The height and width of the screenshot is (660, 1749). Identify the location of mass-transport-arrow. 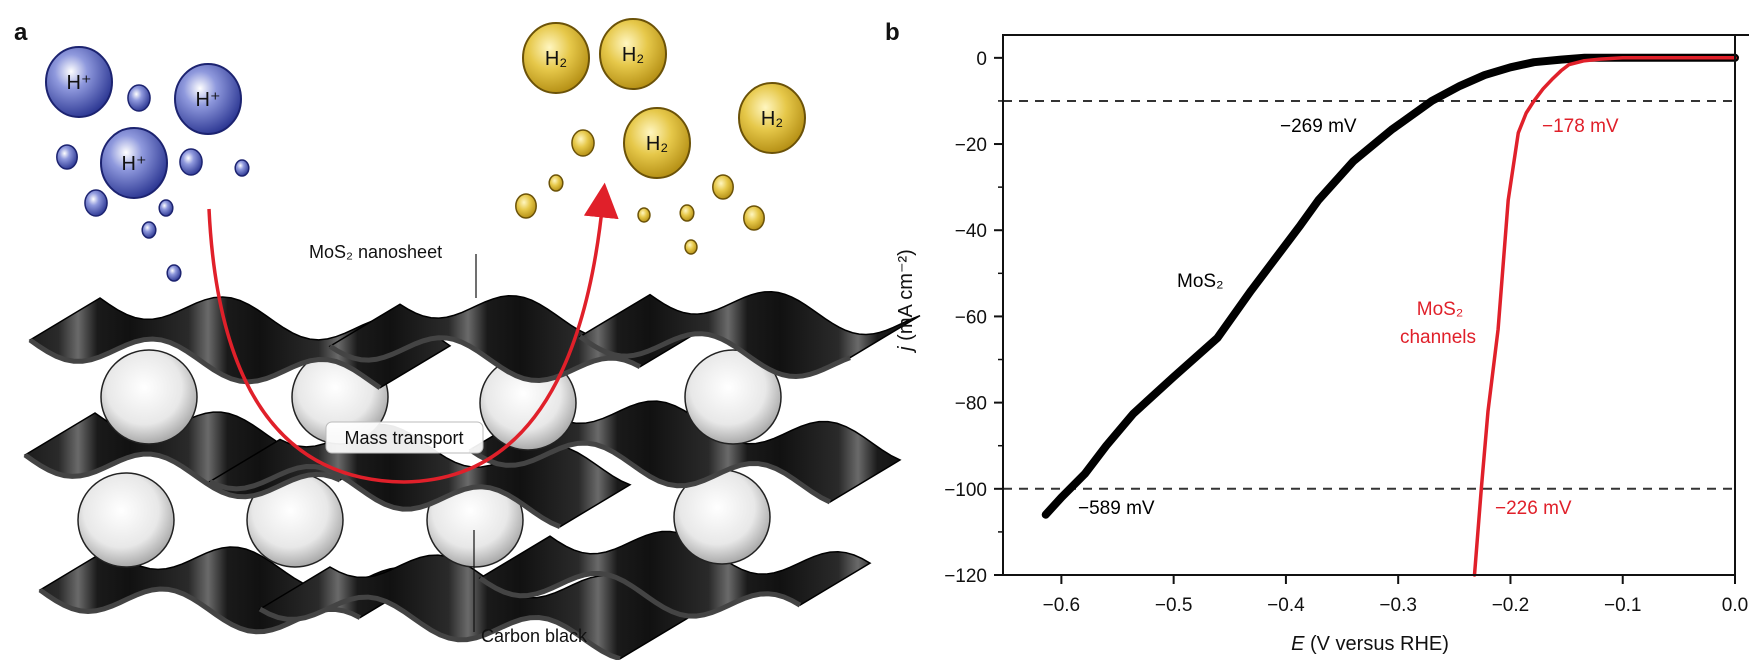
(413, 333).